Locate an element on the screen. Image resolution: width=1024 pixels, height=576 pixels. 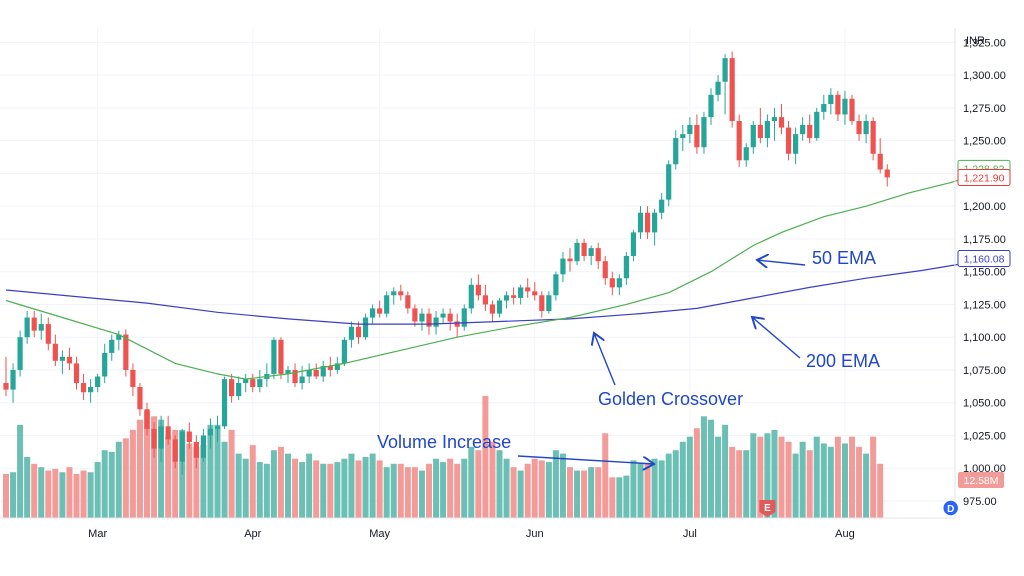
y-tick-label: 1,125.00 is located at coordinates (984, 305).